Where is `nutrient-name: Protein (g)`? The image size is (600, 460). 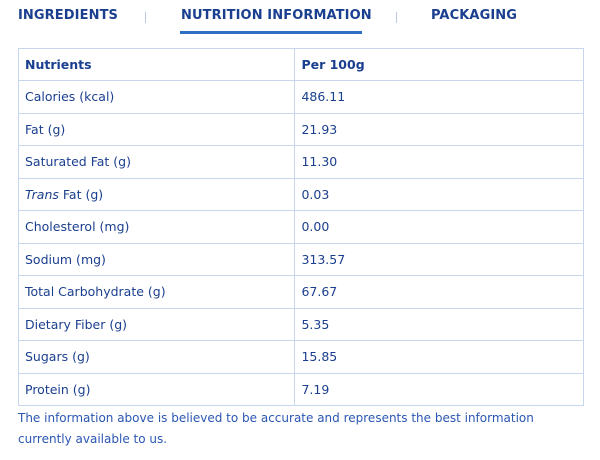 nutrient-name: Protein (g) is located at coordinates (156, 389).